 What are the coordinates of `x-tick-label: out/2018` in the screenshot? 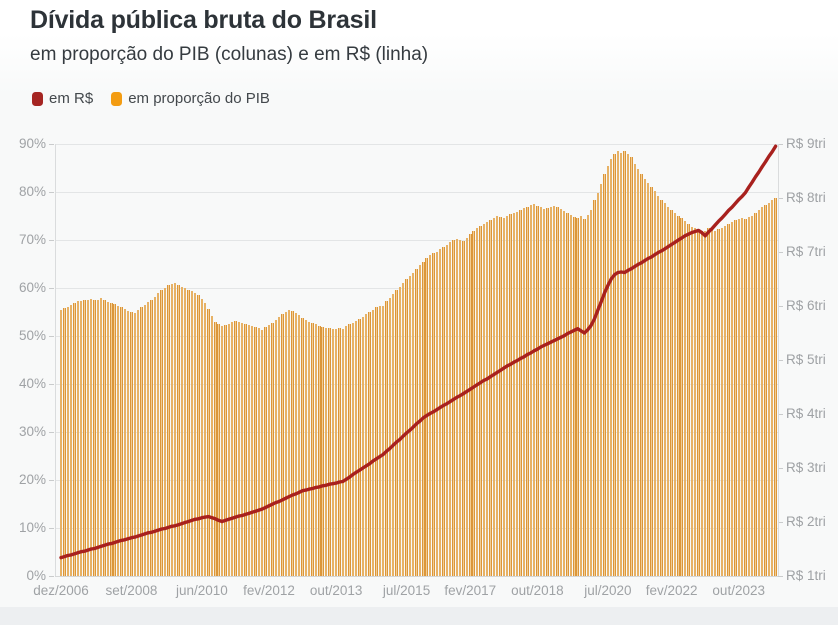 It's located at (537, 590).